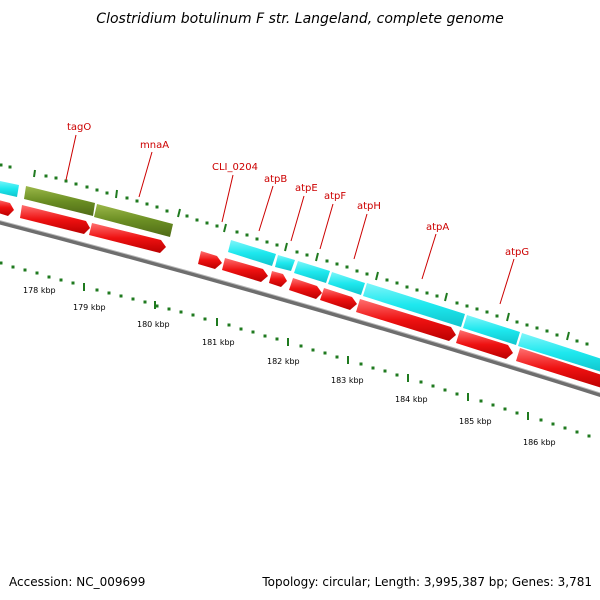  I want to click on gene-block-atph-atpa, so click(414, 305).